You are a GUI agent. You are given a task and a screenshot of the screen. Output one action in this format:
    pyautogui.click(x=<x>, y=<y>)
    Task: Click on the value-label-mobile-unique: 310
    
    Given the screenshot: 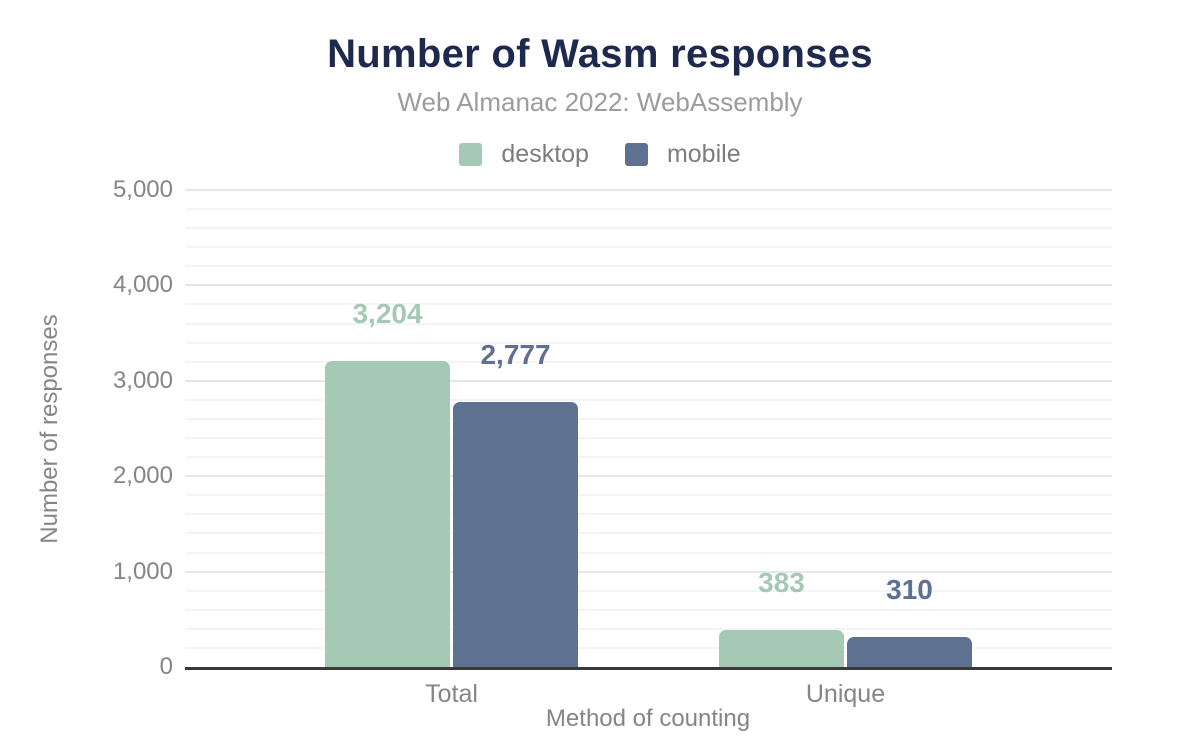 What is the action you would take?
    pyautogui.click(x=909, y=590)
    